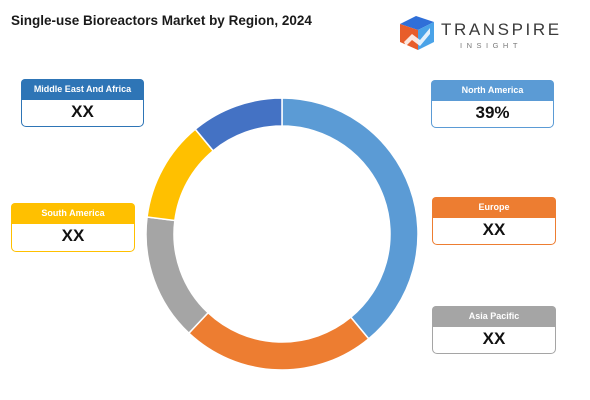 Image resolution: width=590 pixels, height=400 pixels. What do you see at coordinates (73, 213) in the screenshot?
I see `callout-label: South America` at bounding box center [73, 213].